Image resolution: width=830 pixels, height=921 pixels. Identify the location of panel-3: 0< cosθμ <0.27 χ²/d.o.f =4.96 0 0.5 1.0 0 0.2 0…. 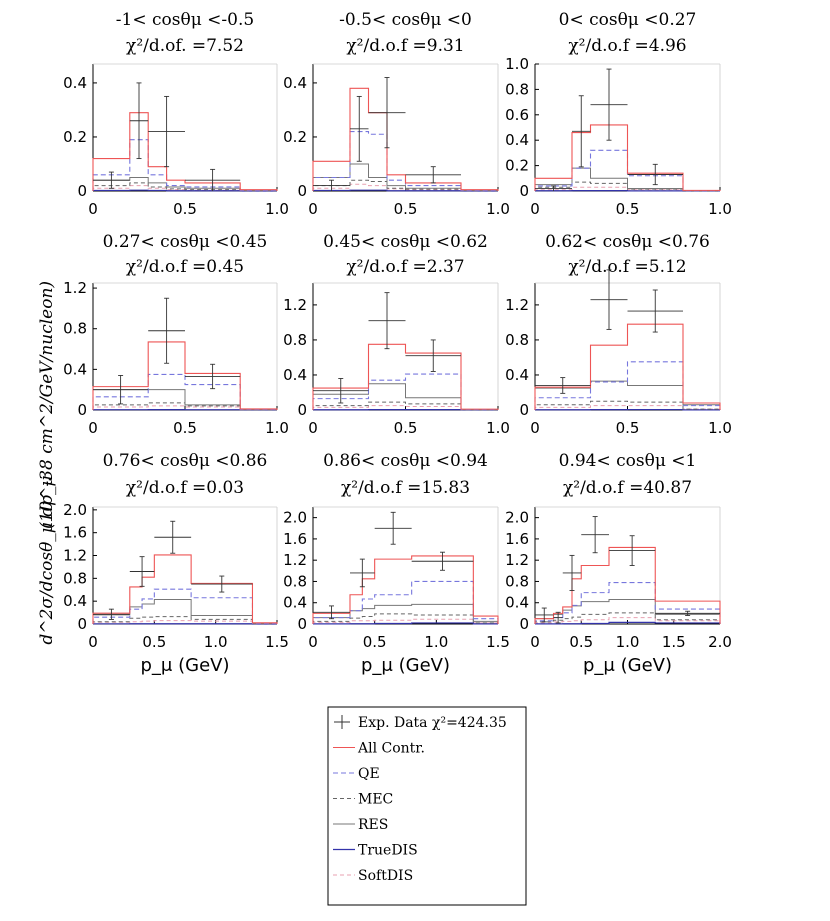
(618, 114).